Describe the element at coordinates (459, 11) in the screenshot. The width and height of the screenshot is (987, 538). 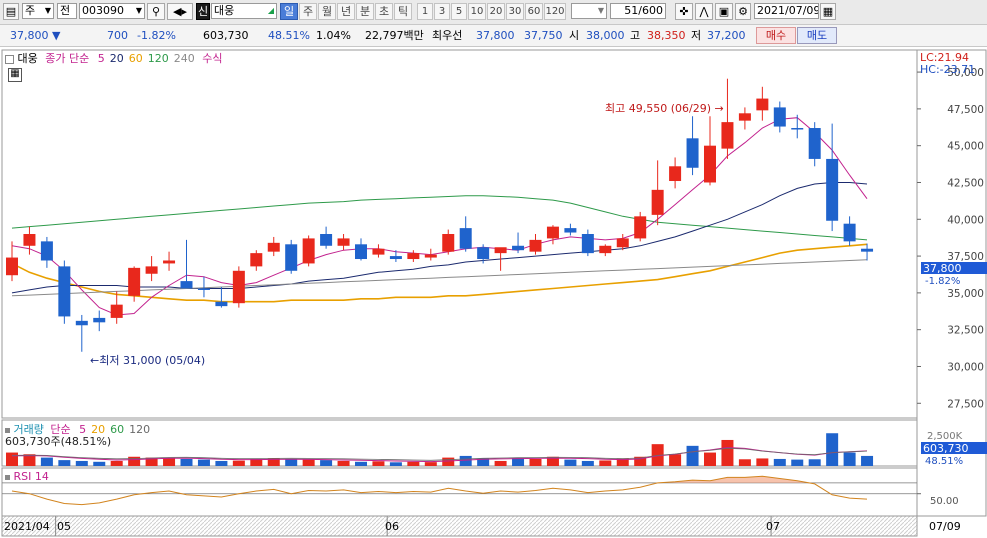
I see `interval-tab: 5` at that location.